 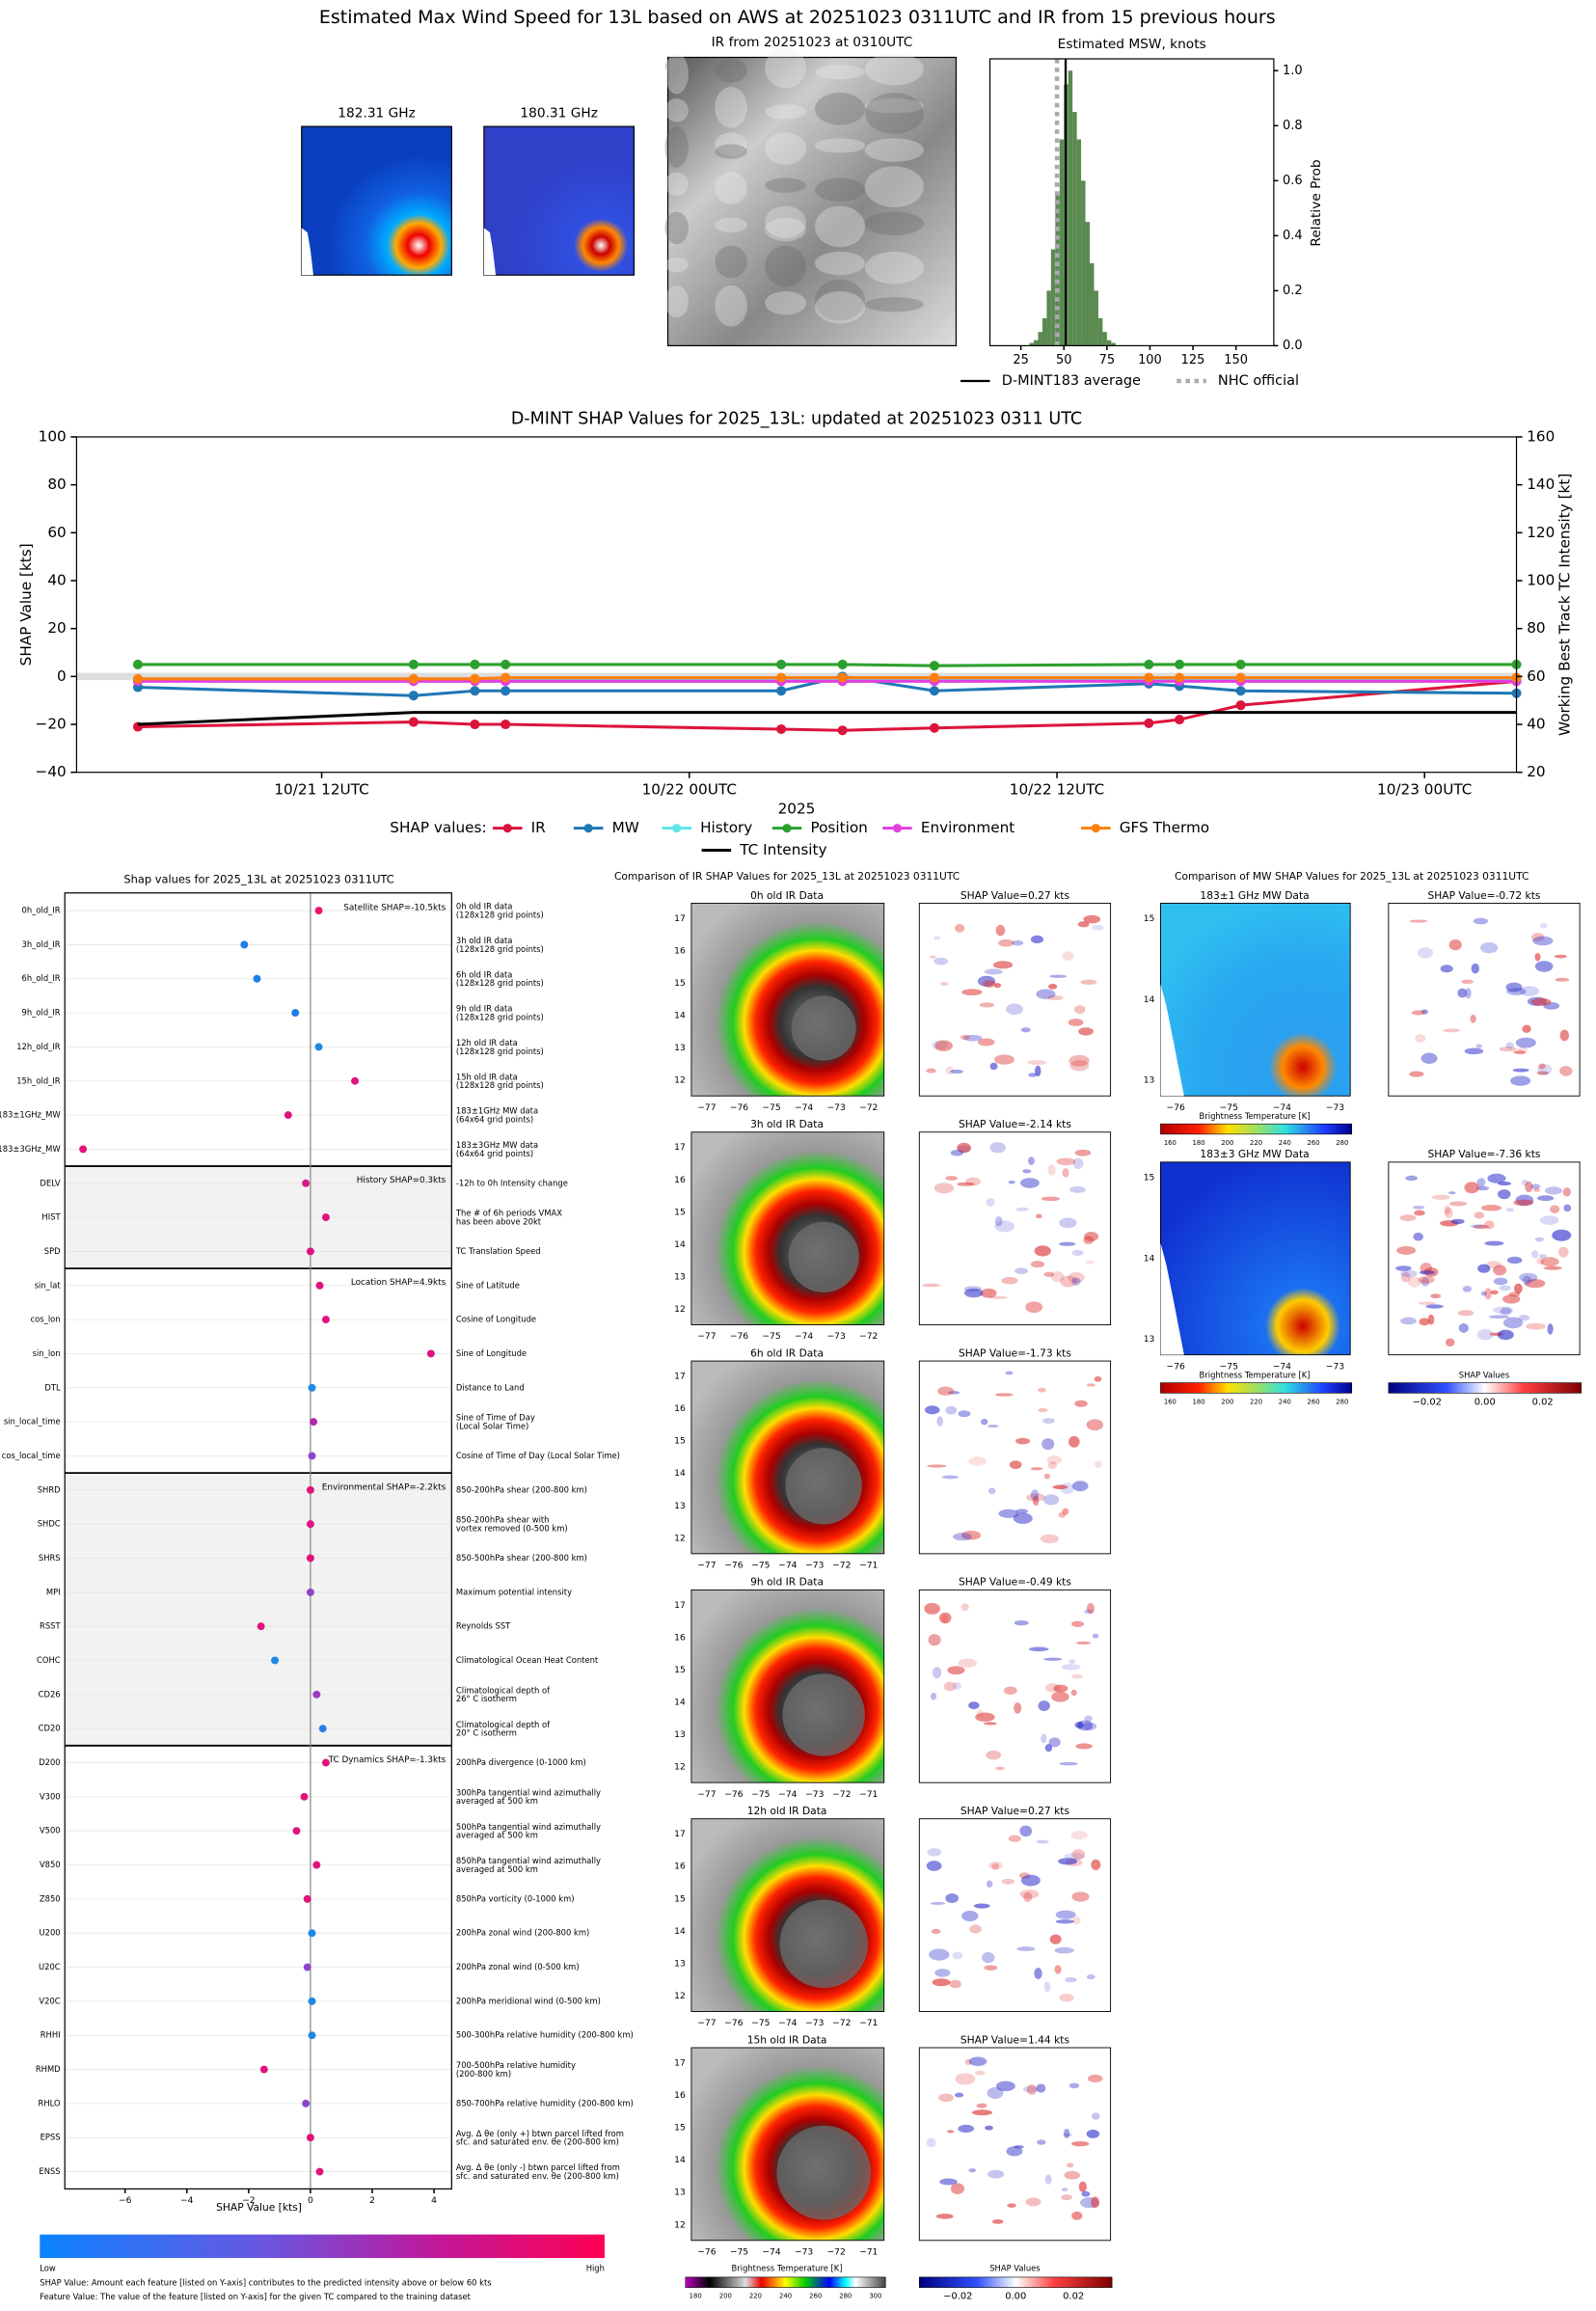 What do you see at coordinates (497, 1149) in the screenshot?
I see `feature-description: 183±3GHz MW data (64x64 grid points)` at bounding box center [497, 1149].